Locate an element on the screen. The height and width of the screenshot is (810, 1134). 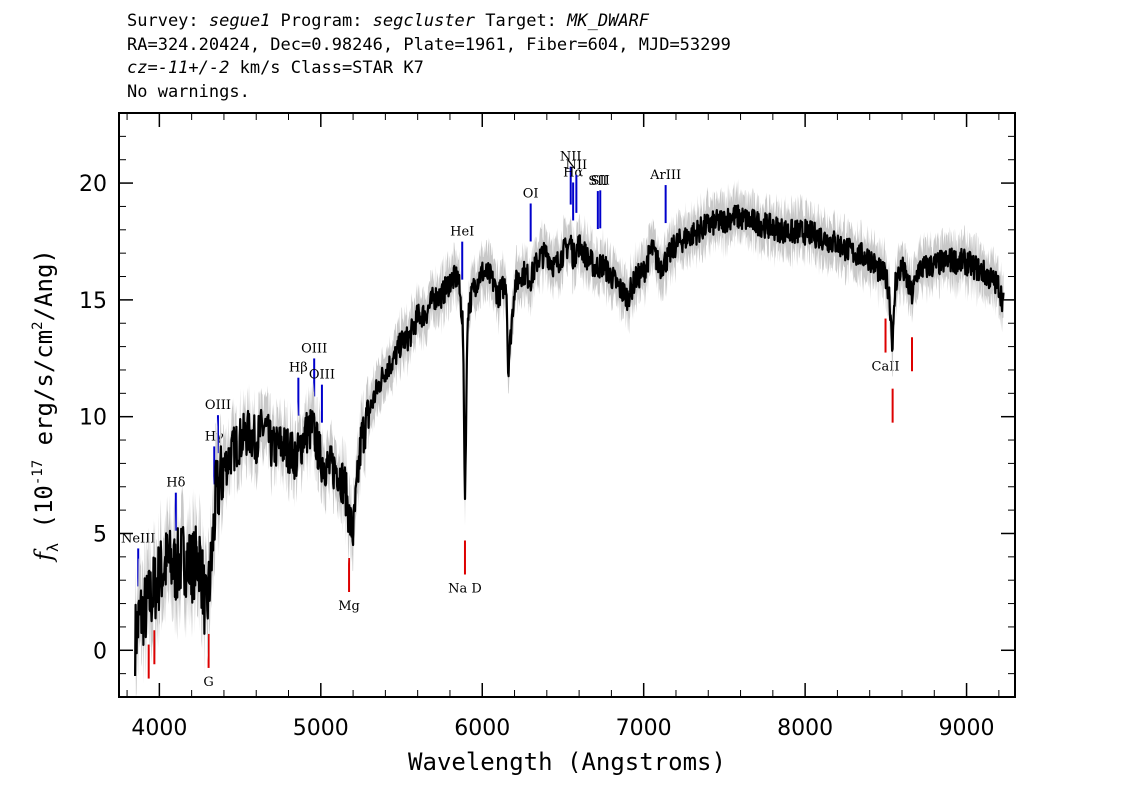
spectral-line-label: CaII is located at coordinates (886, 367).